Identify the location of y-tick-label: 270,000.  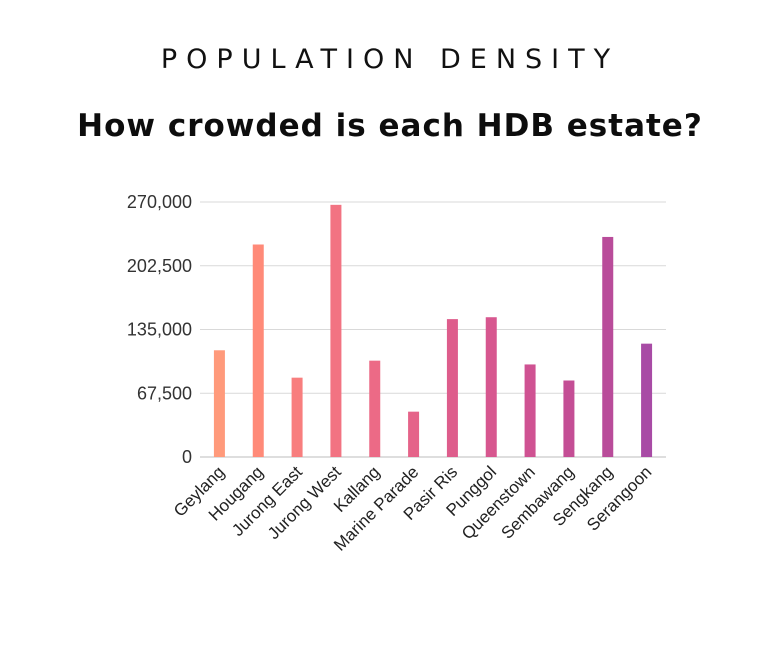
(159, 202).